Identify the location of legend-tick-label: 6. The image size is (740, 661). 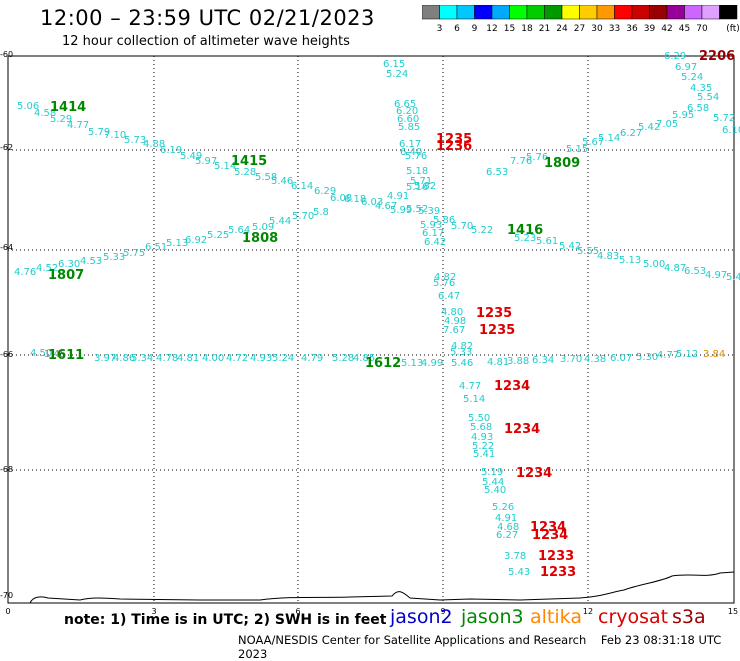
(457, 29).